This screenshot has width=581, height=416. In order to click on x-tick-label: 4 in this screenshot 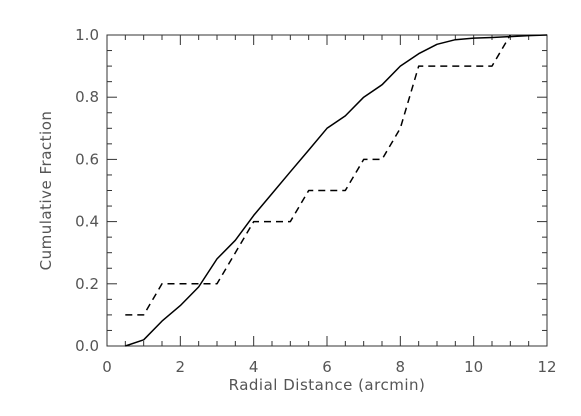, I will do `click(254, 367)`.